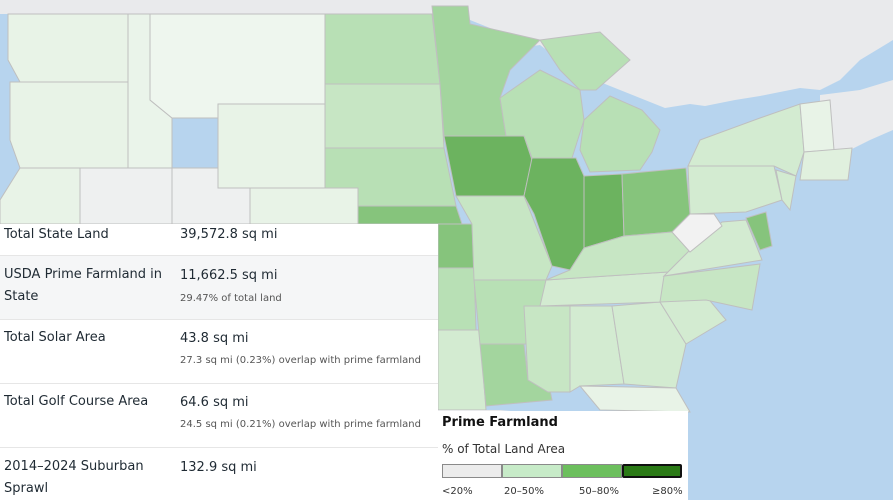 This screenshot has width=893, height=500. What do you see at coordinates (271, 146) in the screenshot?
I see `state-wyoming` at bounding box center [271, 146].